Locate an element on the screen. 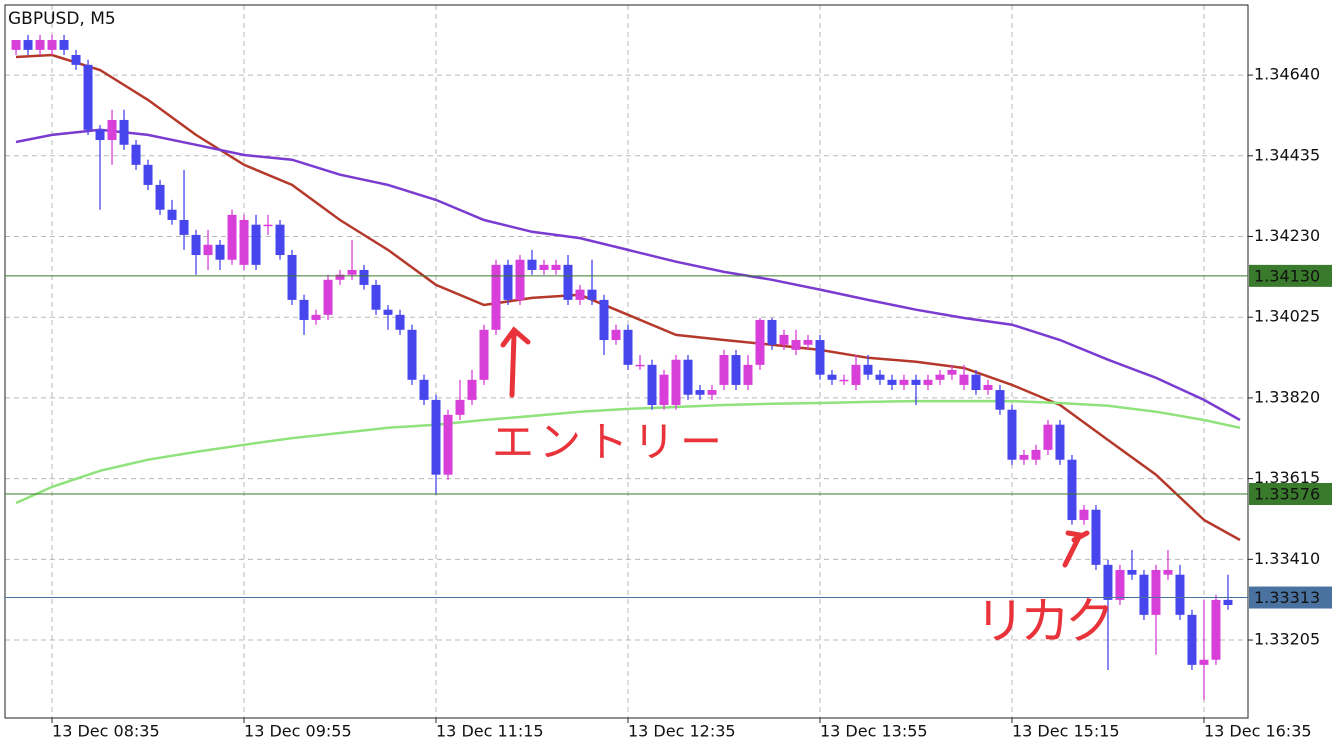 Image resolution: width=1334 pixels, height=750 pixels. y-tick-label: 1.34435 is located at coordinates (1287, 154).